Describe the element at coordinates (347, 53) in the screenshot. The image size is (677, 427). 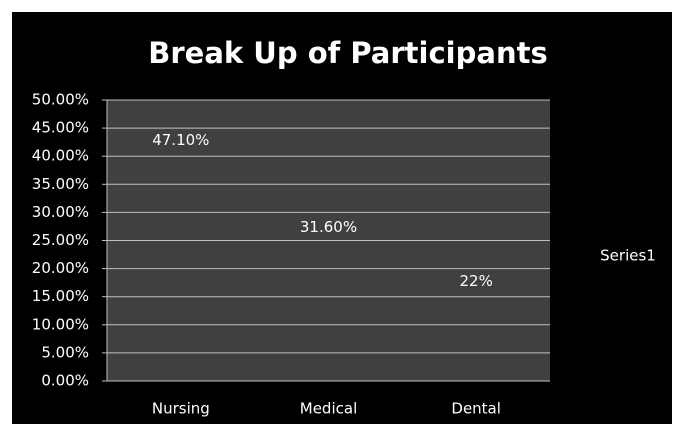
I see `chart-title: Break Up of Participants` at that location.